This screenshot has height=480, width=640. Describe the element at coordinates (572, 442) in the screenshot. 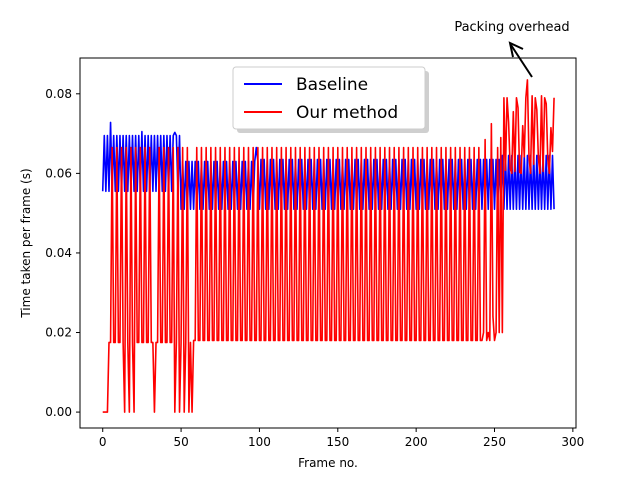

I see `x-tick-label: 300` at that location.